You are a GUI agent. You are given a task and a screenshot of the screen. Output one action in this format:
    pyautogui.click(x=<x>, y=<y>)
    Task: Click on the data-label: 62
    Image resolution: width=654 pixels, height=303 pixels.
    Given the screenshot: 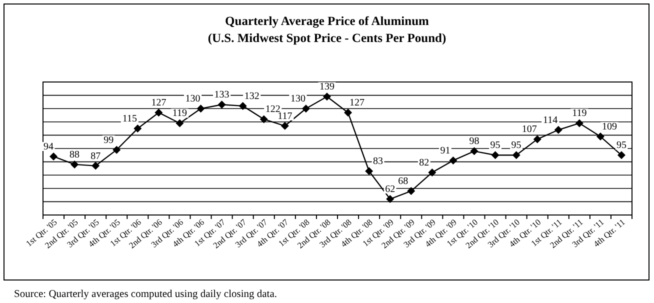 What is the action you would take?
    pyautogui.click(x=390, y=190)
    